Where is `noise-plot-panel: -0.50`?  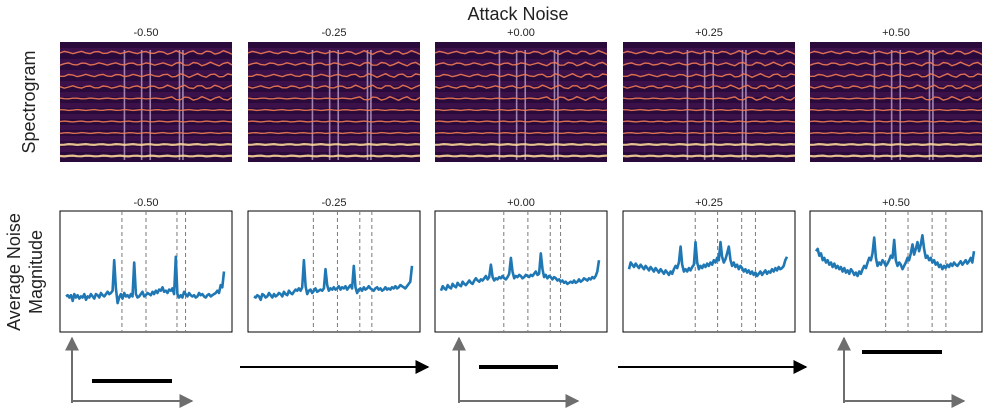 noise-plot-panel: -0.50 is located at coordinates (146, 265).